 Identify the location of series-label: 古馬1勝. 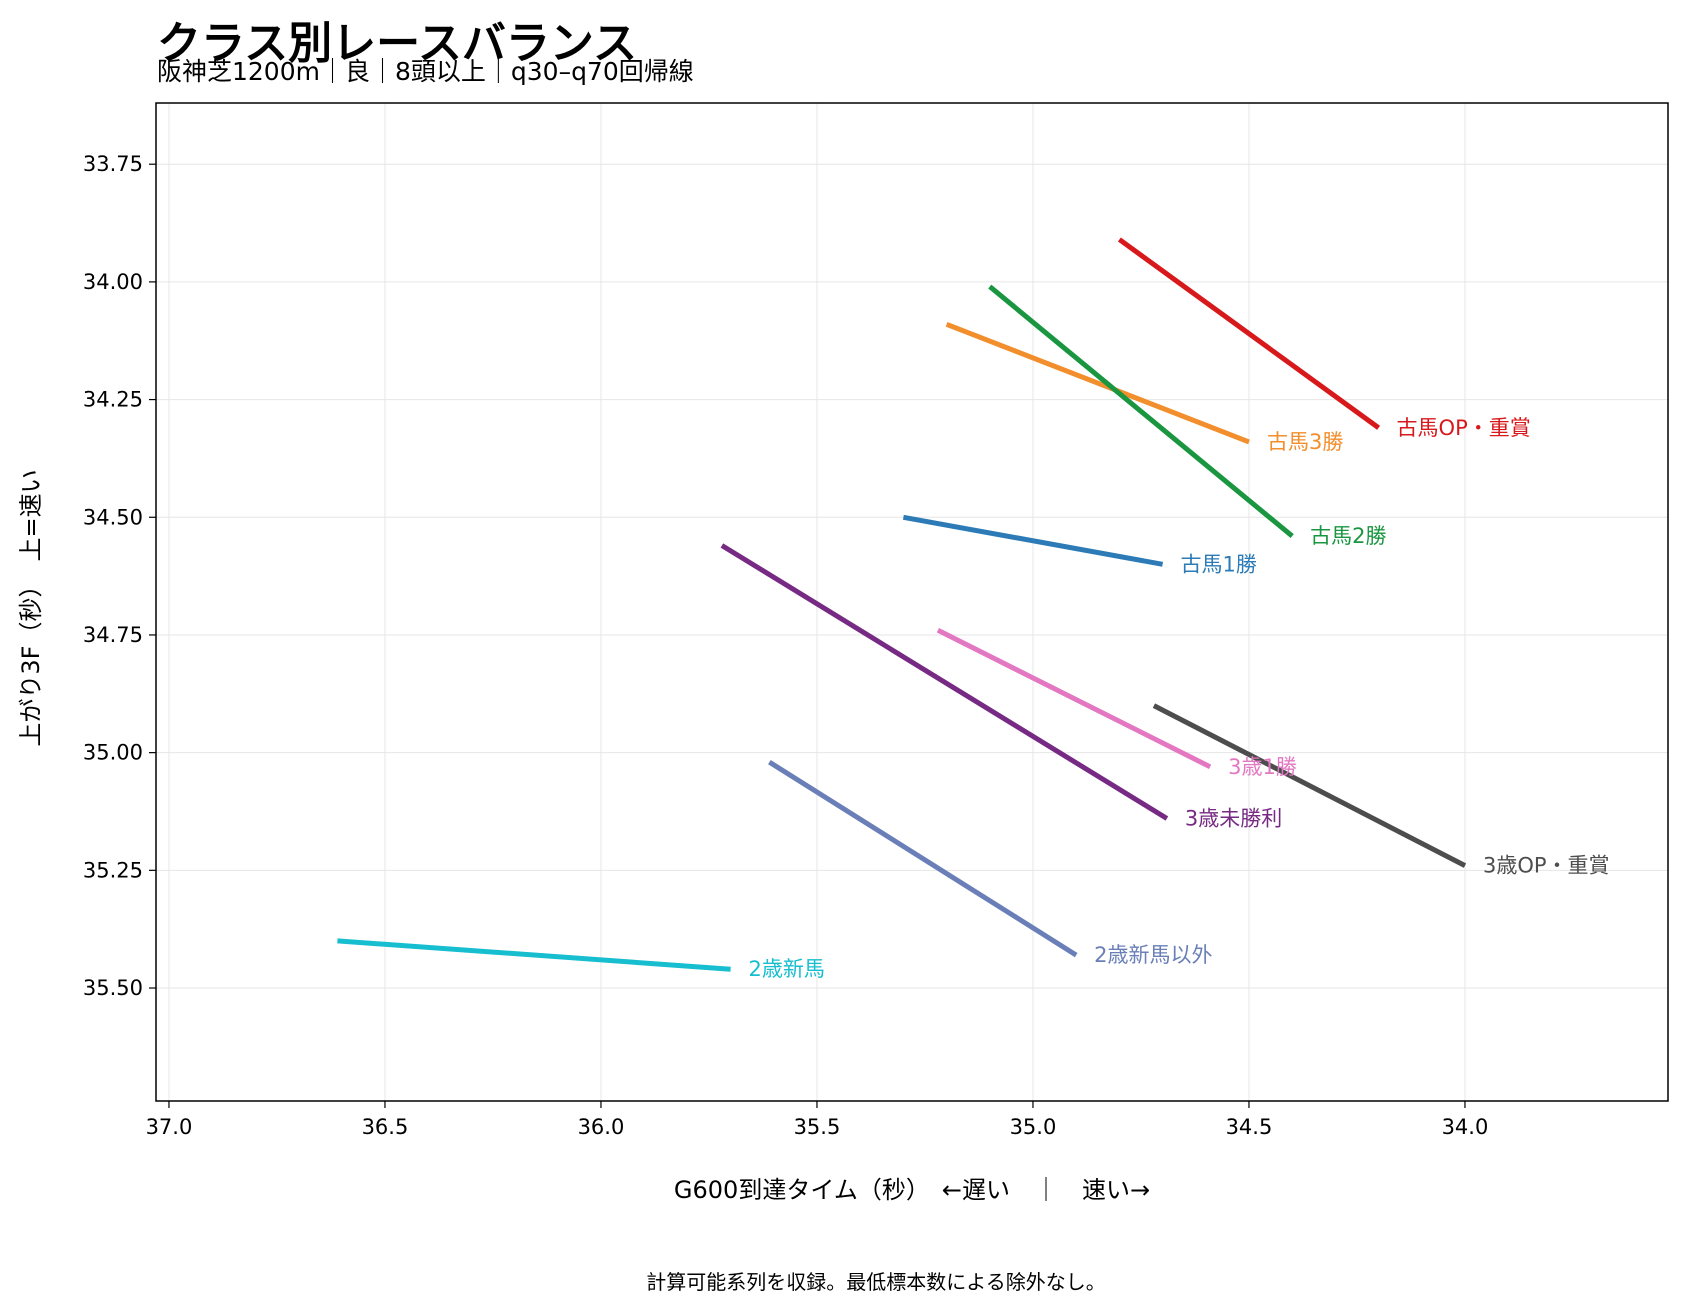
(1219, 564).